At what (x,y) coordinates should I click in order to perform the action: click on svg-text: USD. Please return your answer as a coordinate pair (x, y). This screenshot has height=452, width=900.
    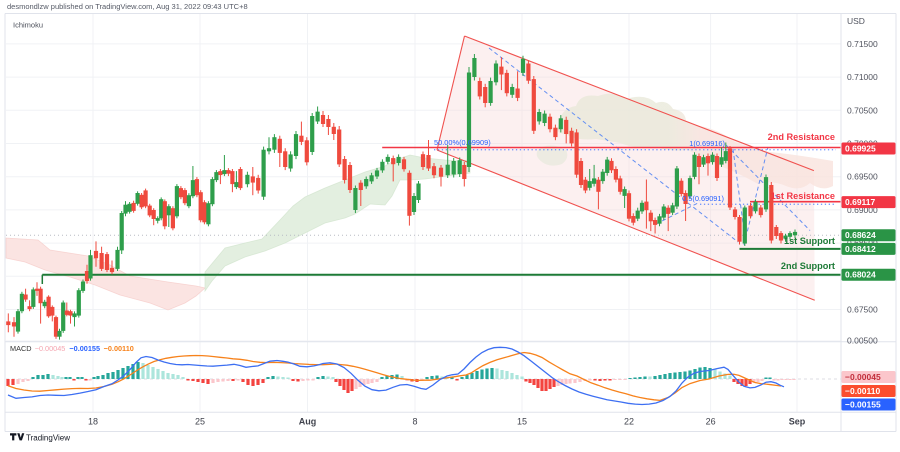
    Looking at the image, I should click on (856, 21).